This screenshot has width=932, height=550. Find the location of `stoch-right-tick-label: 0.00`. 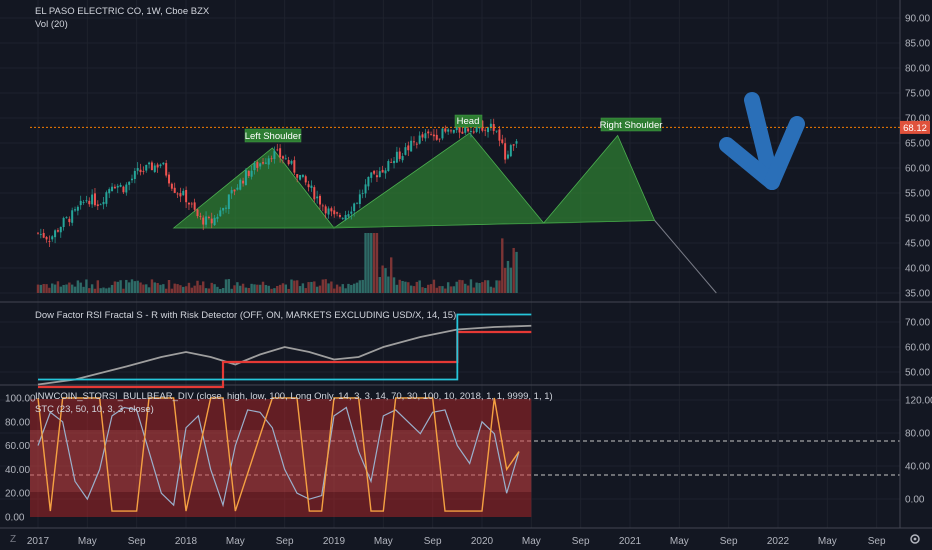

stoch-right-tick-label: 0.00 is located at coordinates (915, 500).